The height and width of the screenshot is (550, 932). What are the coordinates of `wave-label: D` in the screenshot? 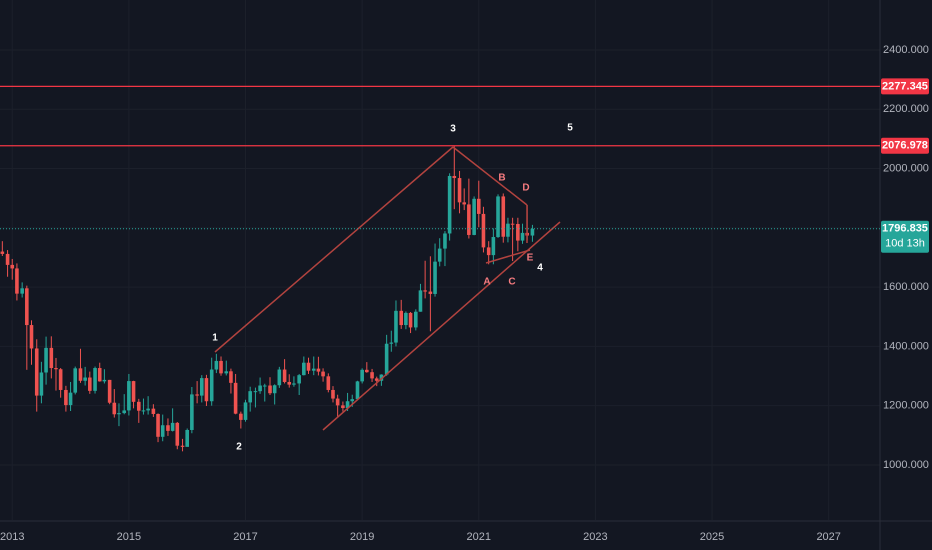 It's located at (525, 188).